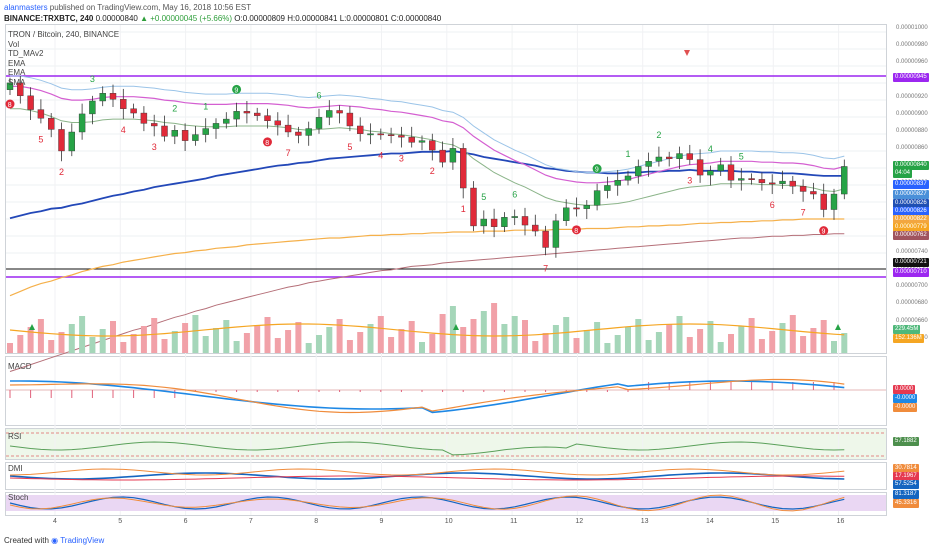  What do you see at coordinates (185, 521) in the screenshot?
I see `x-tick-label: 6` at bounding box center [185, 521].